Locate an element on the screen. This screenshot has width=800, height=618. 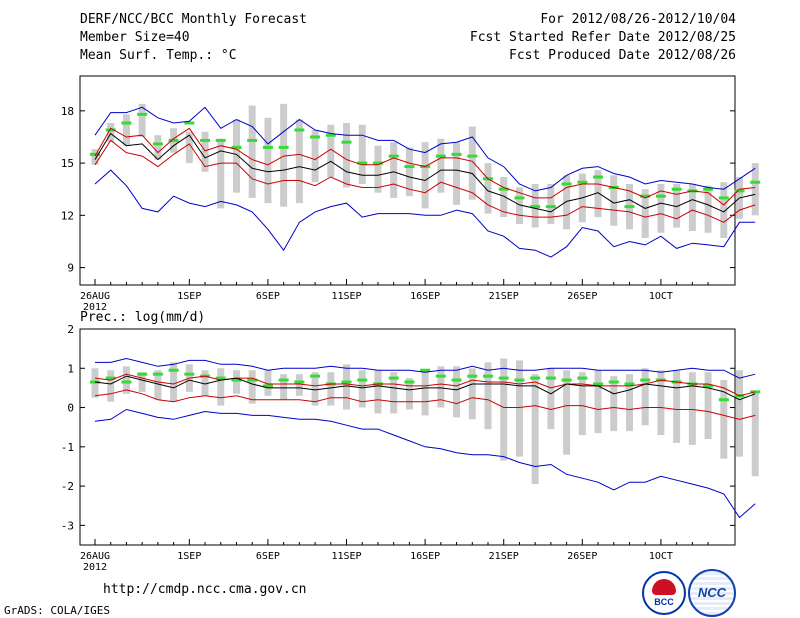
precip-x-tick-label: 26SEP is located at coordinates (582, 556).